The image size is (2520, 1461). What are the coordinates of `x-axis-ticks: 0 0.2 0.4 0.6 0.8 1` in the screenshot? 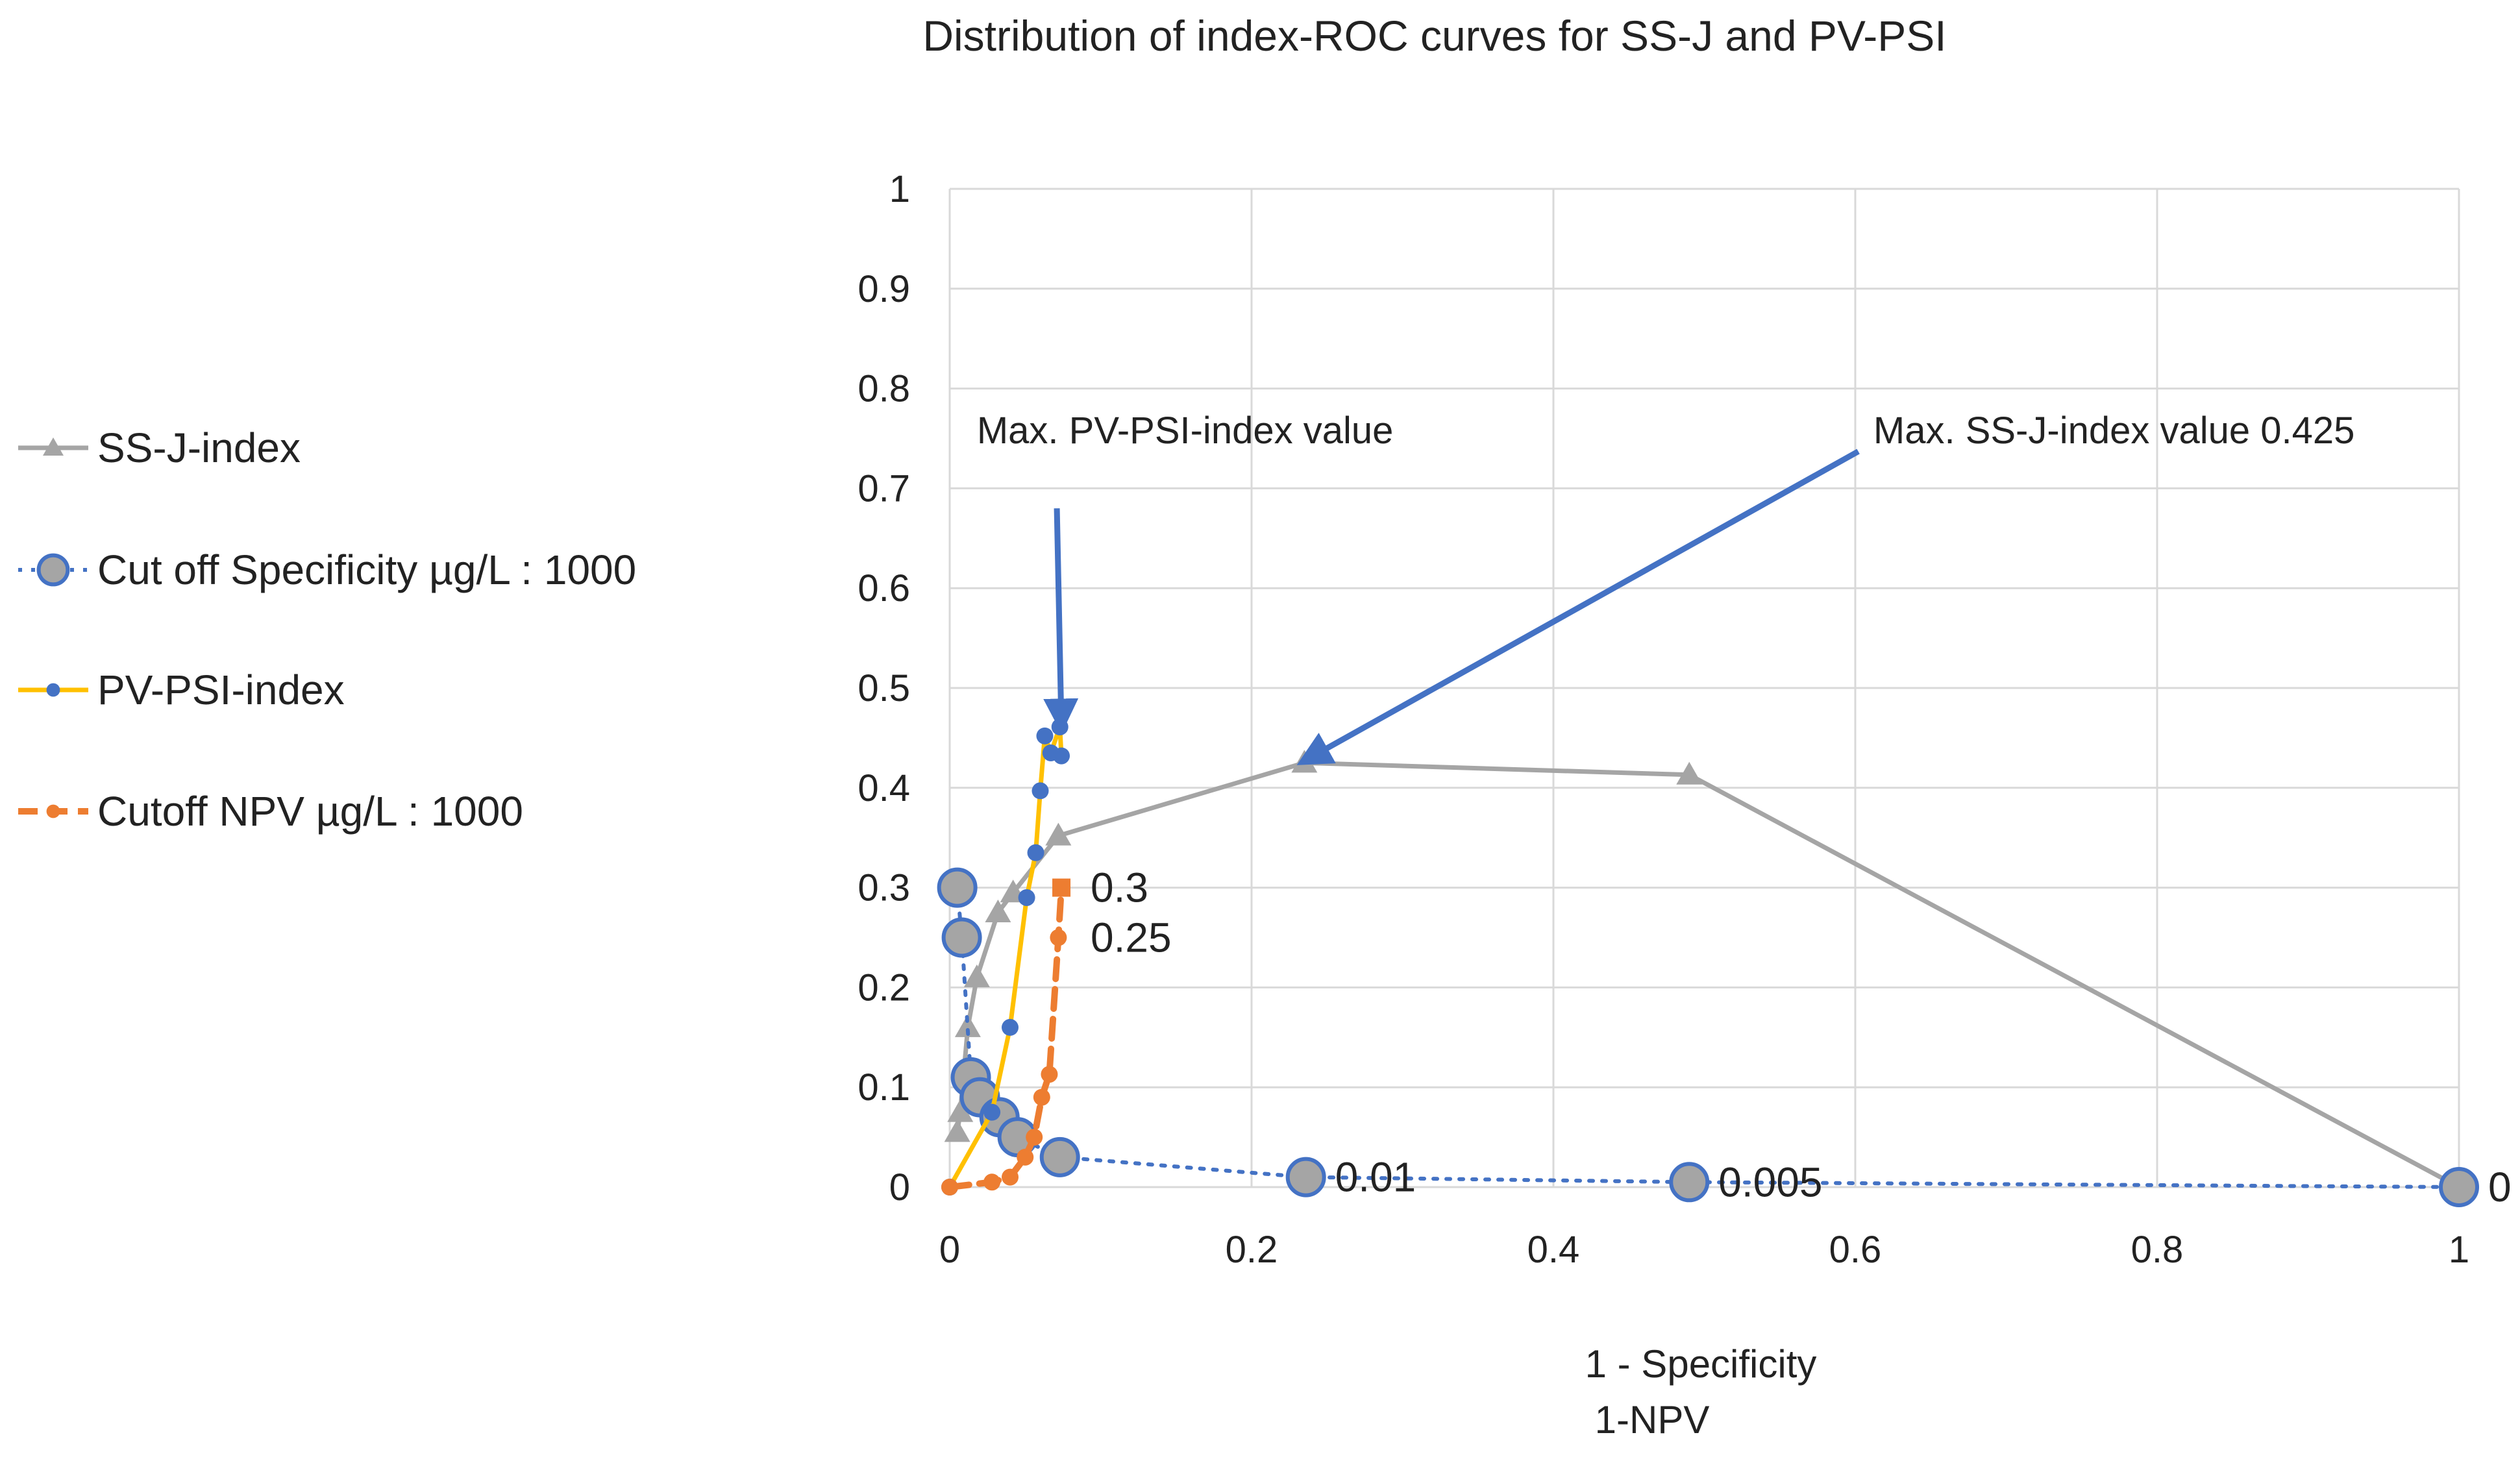 It's located at (1704, 1250).